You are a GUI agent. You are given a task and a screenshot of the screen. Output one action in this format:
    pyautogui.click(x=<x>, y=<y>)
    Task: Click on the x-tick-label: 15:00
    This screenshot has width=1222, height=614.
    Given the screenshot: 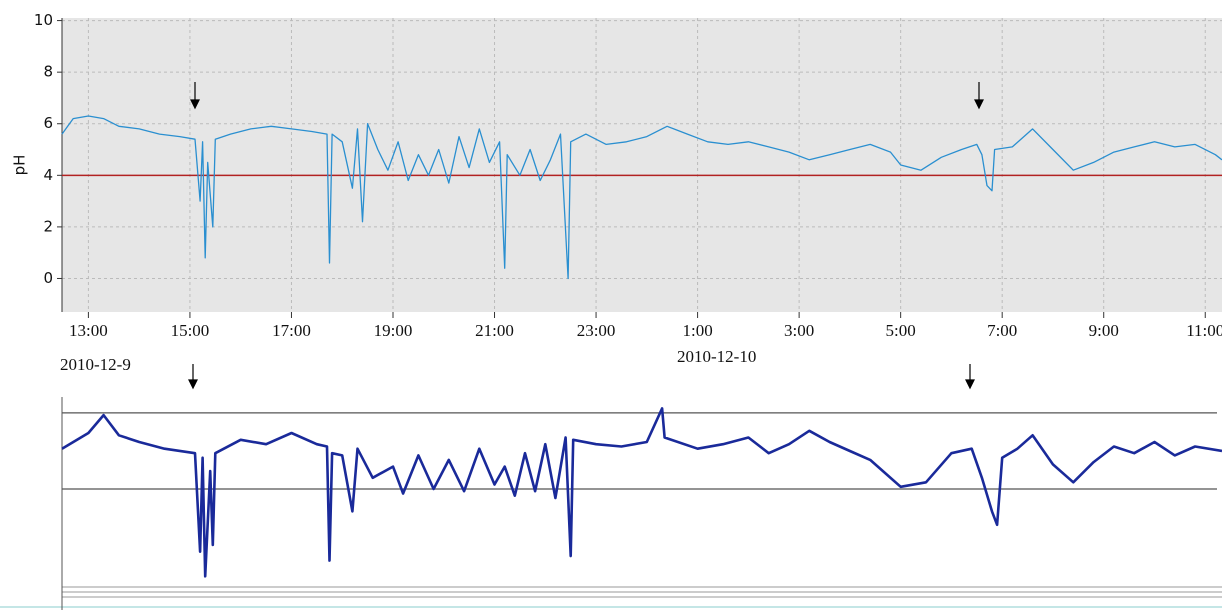 What is the action you would take?
    pyautogui.click(x=190, y=330)
    